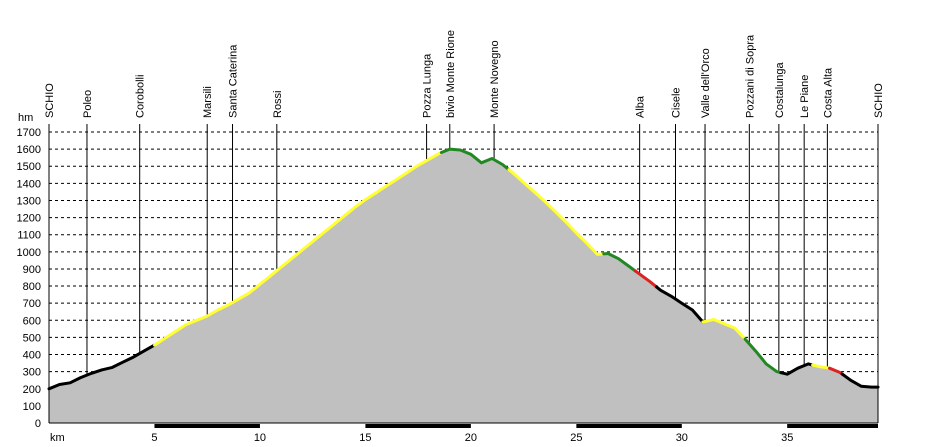  What do you see at coordinates (50, 100) in the screenshot?
I see `waypoint-label-0: SCHIO` at bounding box center [50, 100].